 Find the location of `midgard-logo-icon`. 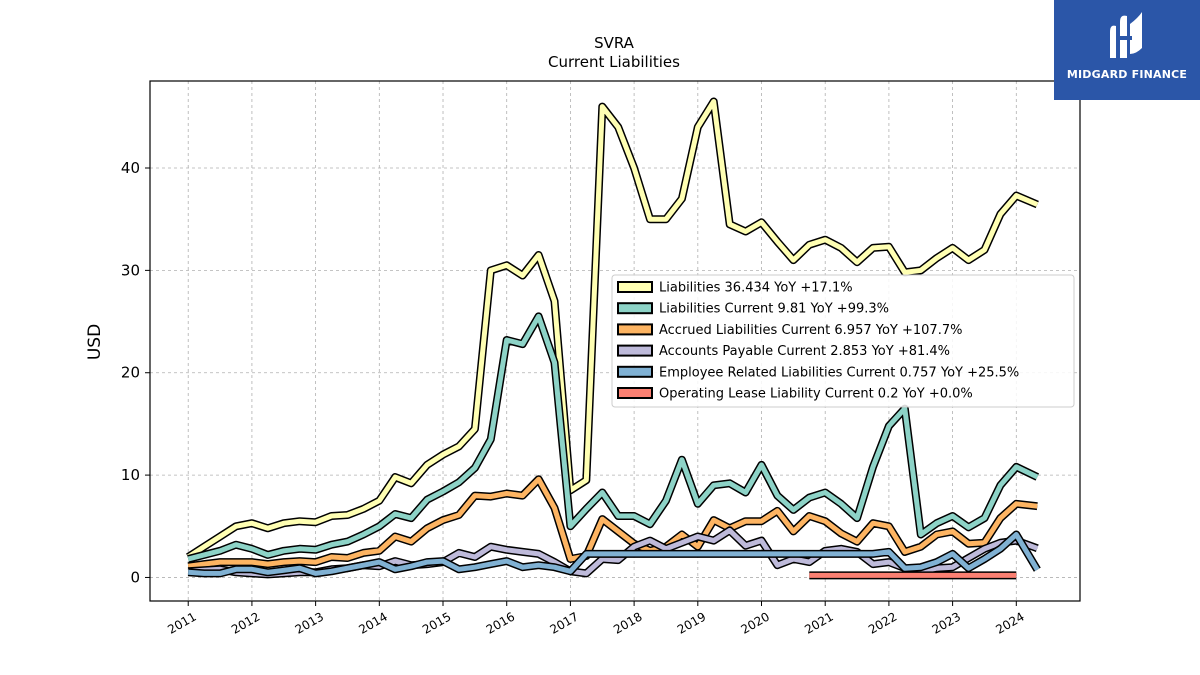

midgard-logo-icon is located at coordinates (1126, 35).